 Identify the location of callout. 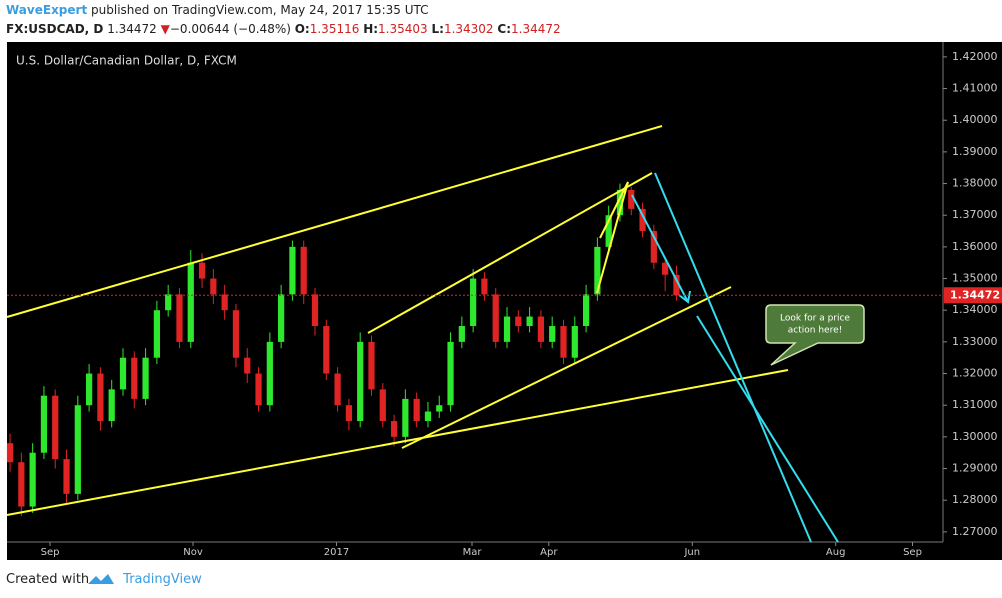
(815, 335).